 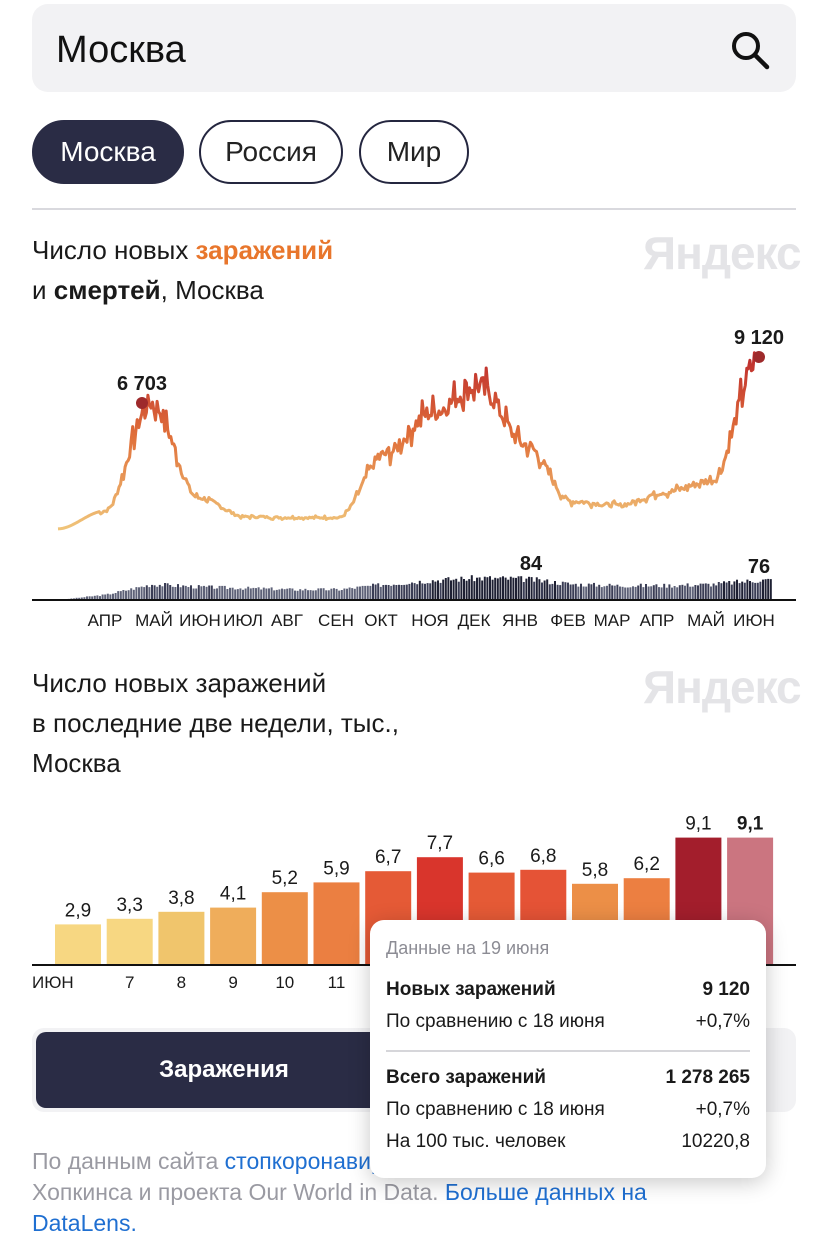 What do you see at coordinates (271, 152) in the screenshot?
I see `region-tab-russia: Россия` at bounding box center [271, 152].